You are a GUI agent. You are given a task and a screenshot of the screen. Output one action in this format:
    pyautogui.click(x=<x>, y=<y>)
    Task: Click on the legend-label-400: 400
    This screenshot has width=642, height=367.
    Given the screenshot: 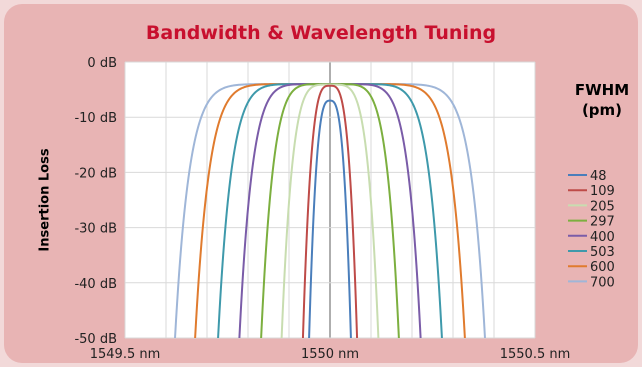 What is the action you would take?
    pyautogui.click(x=602, y=237)
    